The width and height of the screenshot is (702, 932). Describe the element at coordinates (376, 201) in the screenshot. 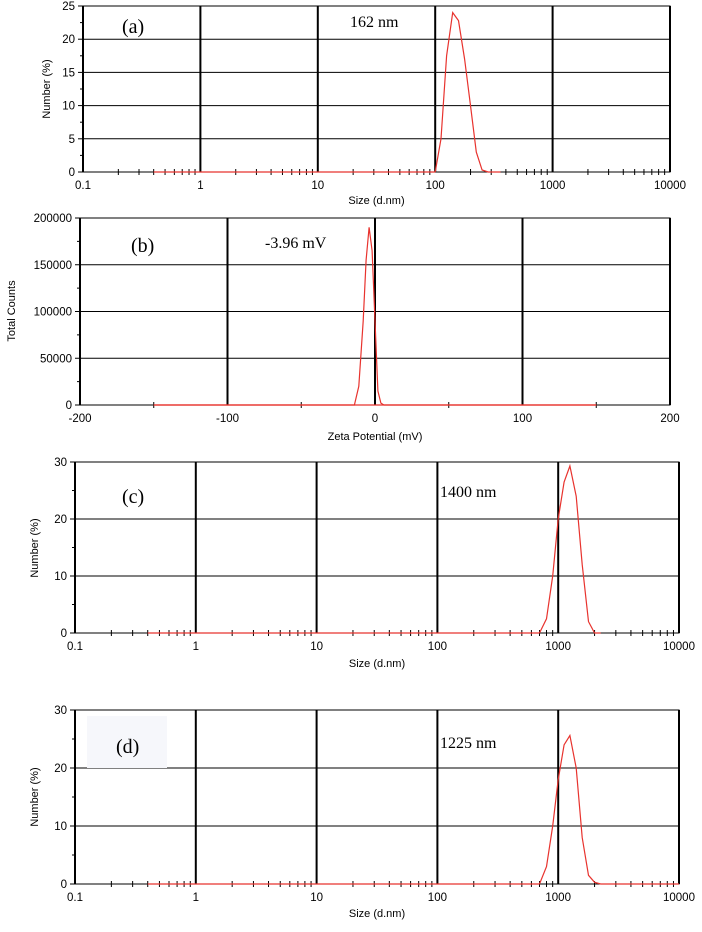

I see `chart-a-xlabel: Size (d.nm)` at that location.